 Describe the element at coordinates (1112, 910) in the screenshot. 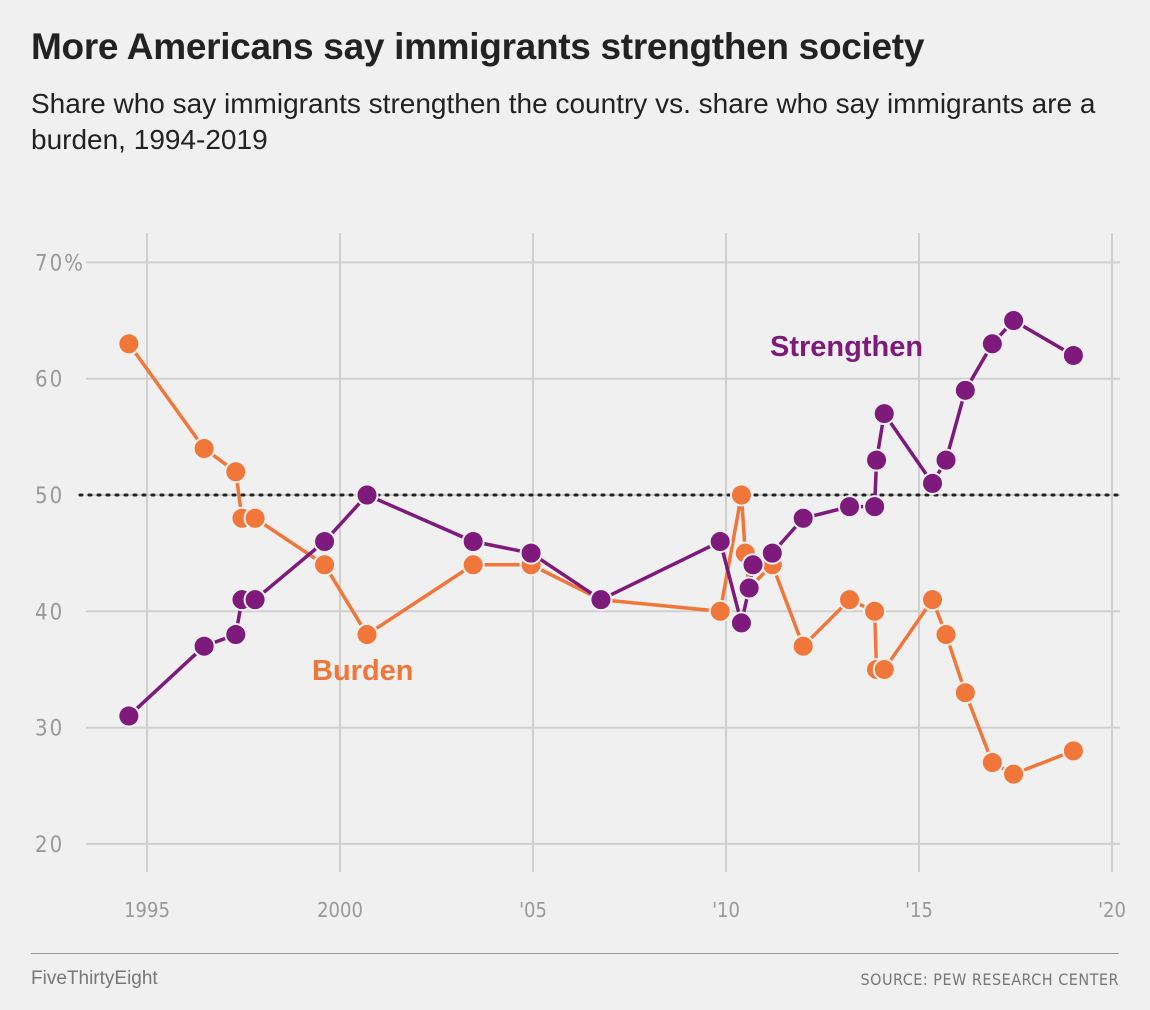

I see `x-tick-label: '20` at that location.